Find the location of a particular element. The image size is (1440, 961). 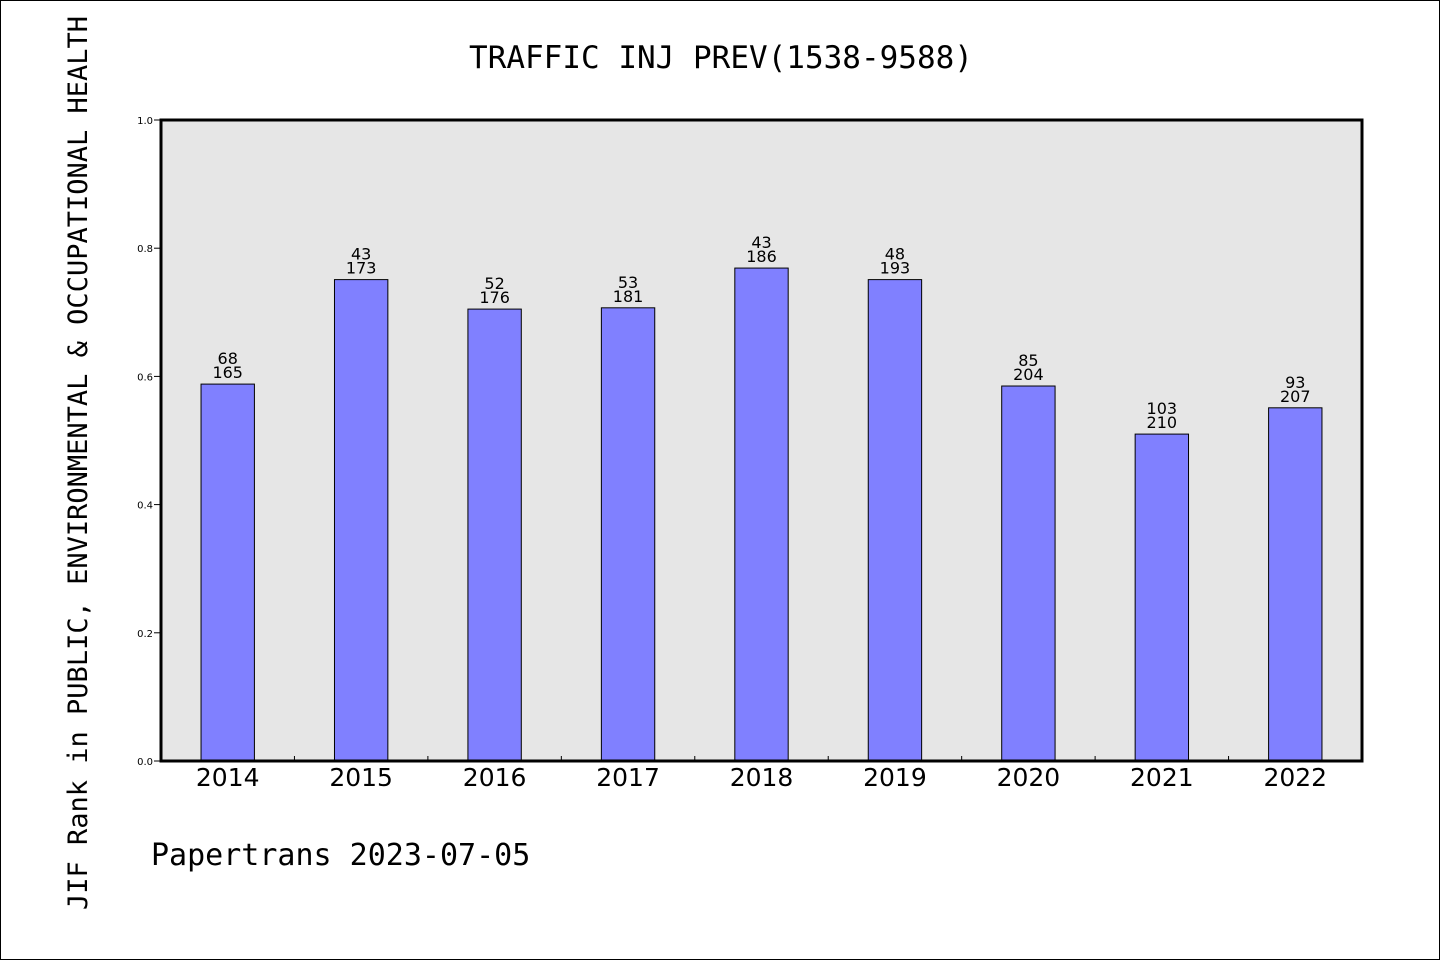

bar-total-label: 176 is located at coordinates (494, 297).